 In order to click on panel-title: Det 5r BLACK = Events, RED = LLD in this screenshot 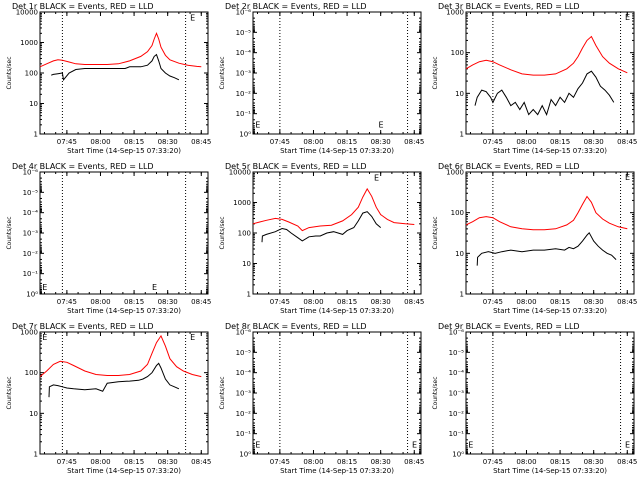, I will do `click(296, 166)`.